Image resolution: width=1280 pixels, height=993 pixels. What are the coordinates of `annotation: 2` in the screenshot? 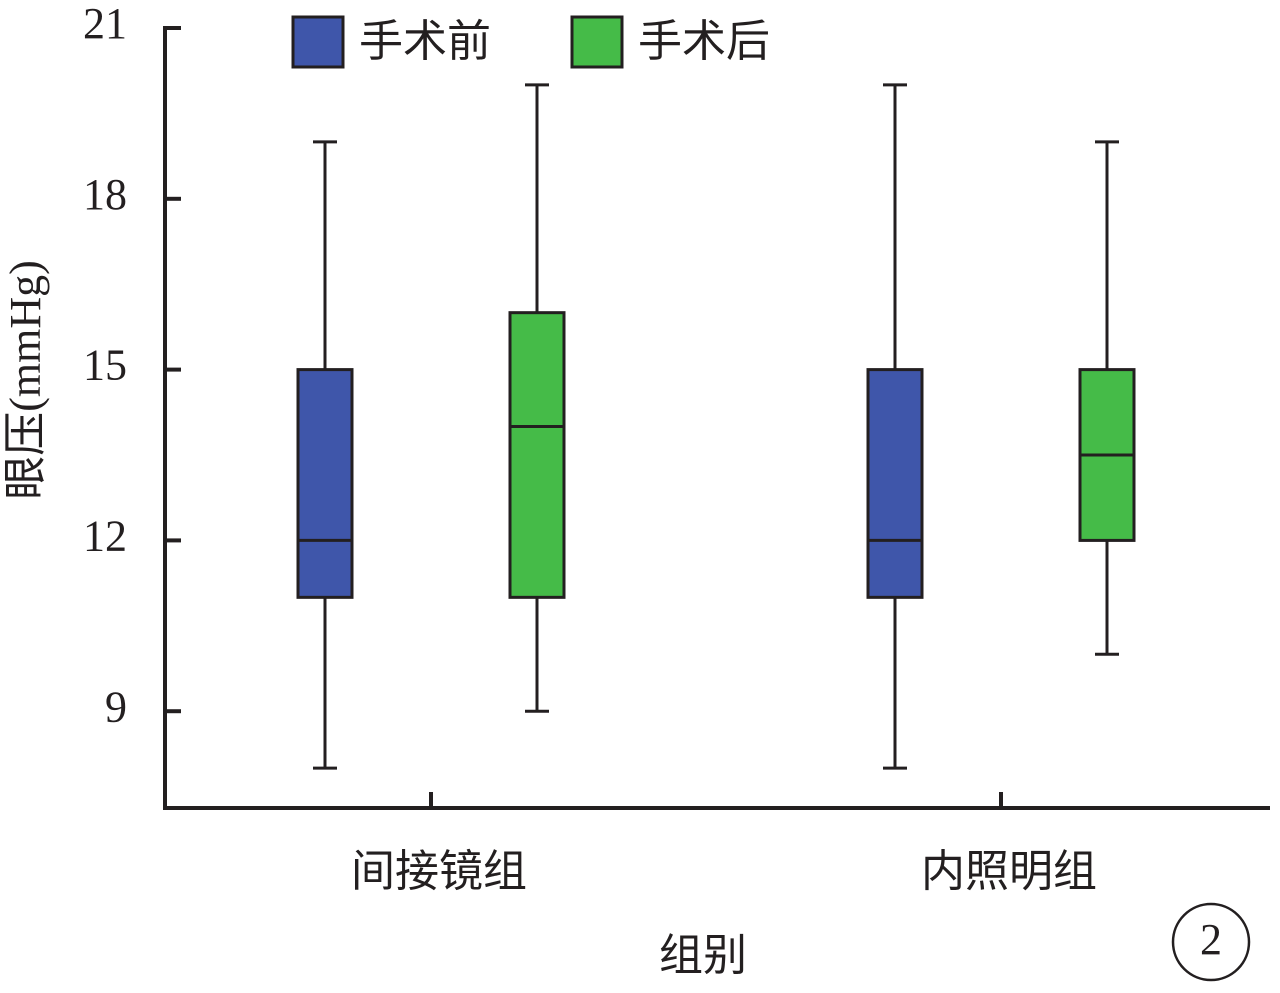 It's located at (1211, 939).